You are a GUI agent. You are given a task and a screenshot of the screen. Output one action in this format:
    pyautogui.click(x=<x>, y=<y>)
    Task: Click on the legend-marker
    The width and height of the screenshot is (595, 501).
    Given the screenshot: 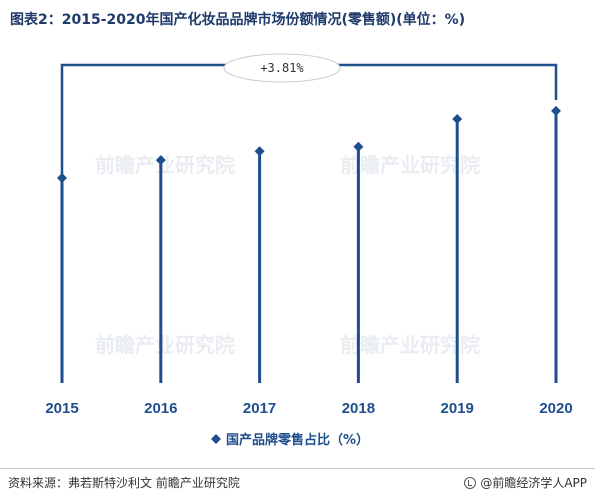 What is the action you would take?
    pyautogui.click(x=216, y=439)
    